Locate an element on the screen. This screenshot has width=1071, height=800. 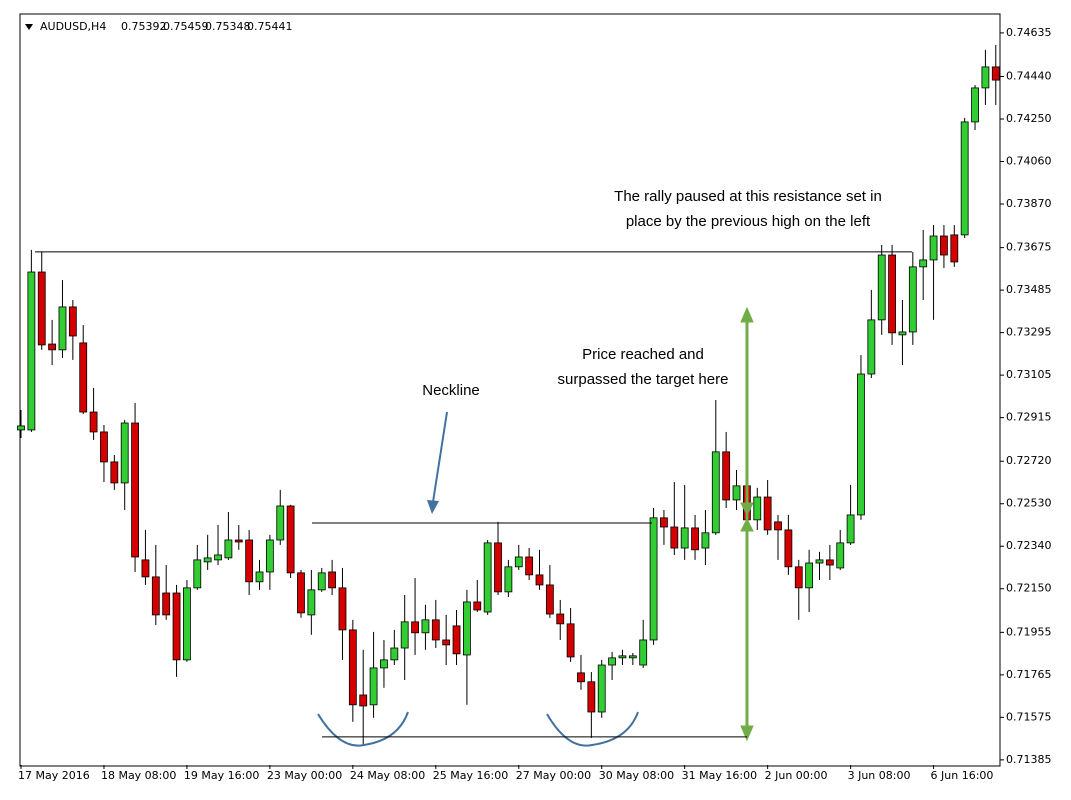
header-high: 0.75459 is located at coordinates (186, 26).